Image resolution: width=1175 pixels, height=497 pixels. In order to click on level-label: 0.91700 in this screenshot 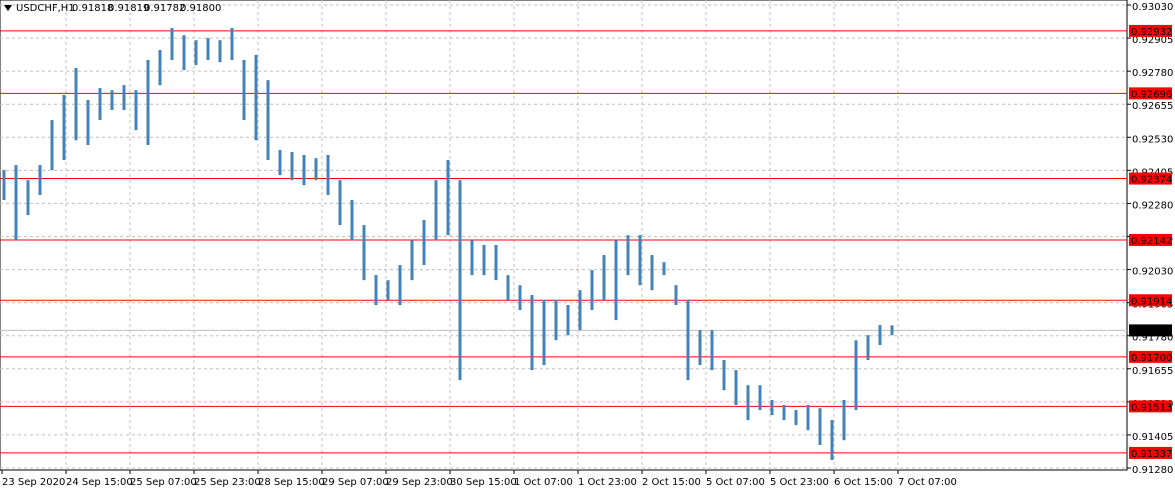, I will do `click(1151, 358)`.